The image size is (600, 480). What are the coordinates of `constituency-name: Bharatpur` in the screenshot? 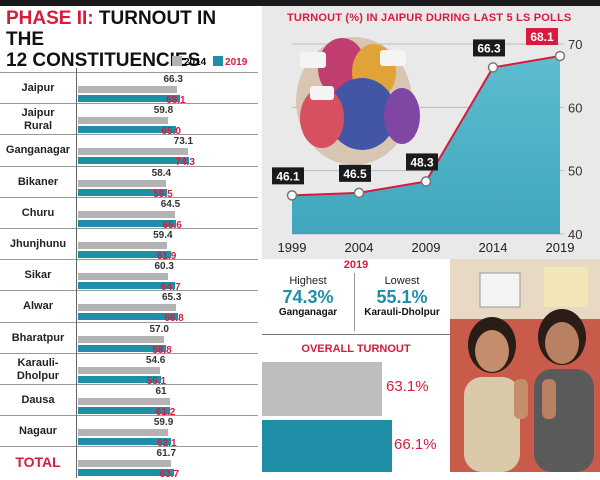 It's located at (38, 338).